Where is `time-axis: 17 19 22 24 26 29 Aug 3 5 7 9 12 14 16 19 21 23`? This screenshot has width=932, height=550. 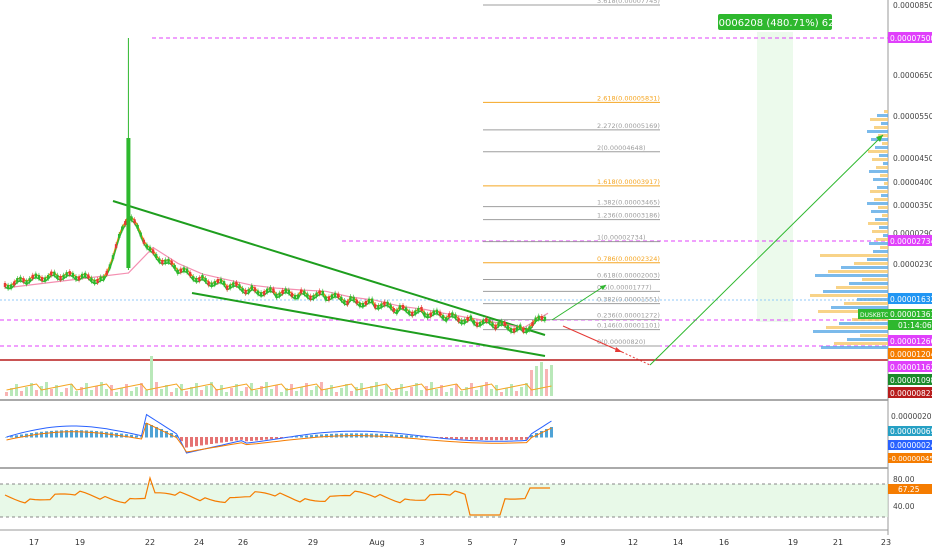
time-axis: 17 19 22 24 26 29 Aug 3 5 7 9 12 14 16 19 21 23 is located at coordinates (460, 542).